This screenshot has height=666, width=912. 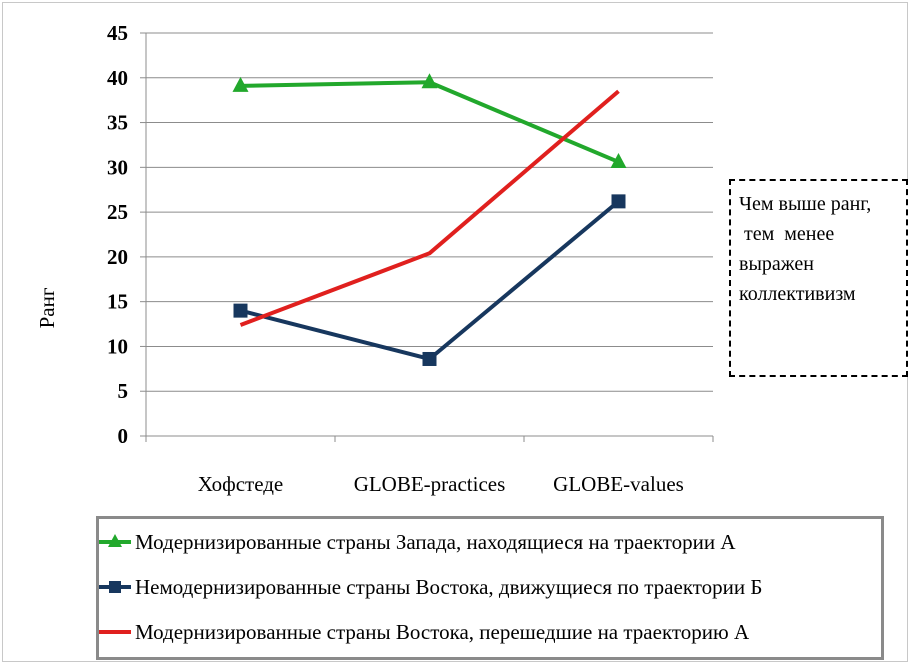 I want to click on annotation-line: выражен, so click(x=776, y=264).